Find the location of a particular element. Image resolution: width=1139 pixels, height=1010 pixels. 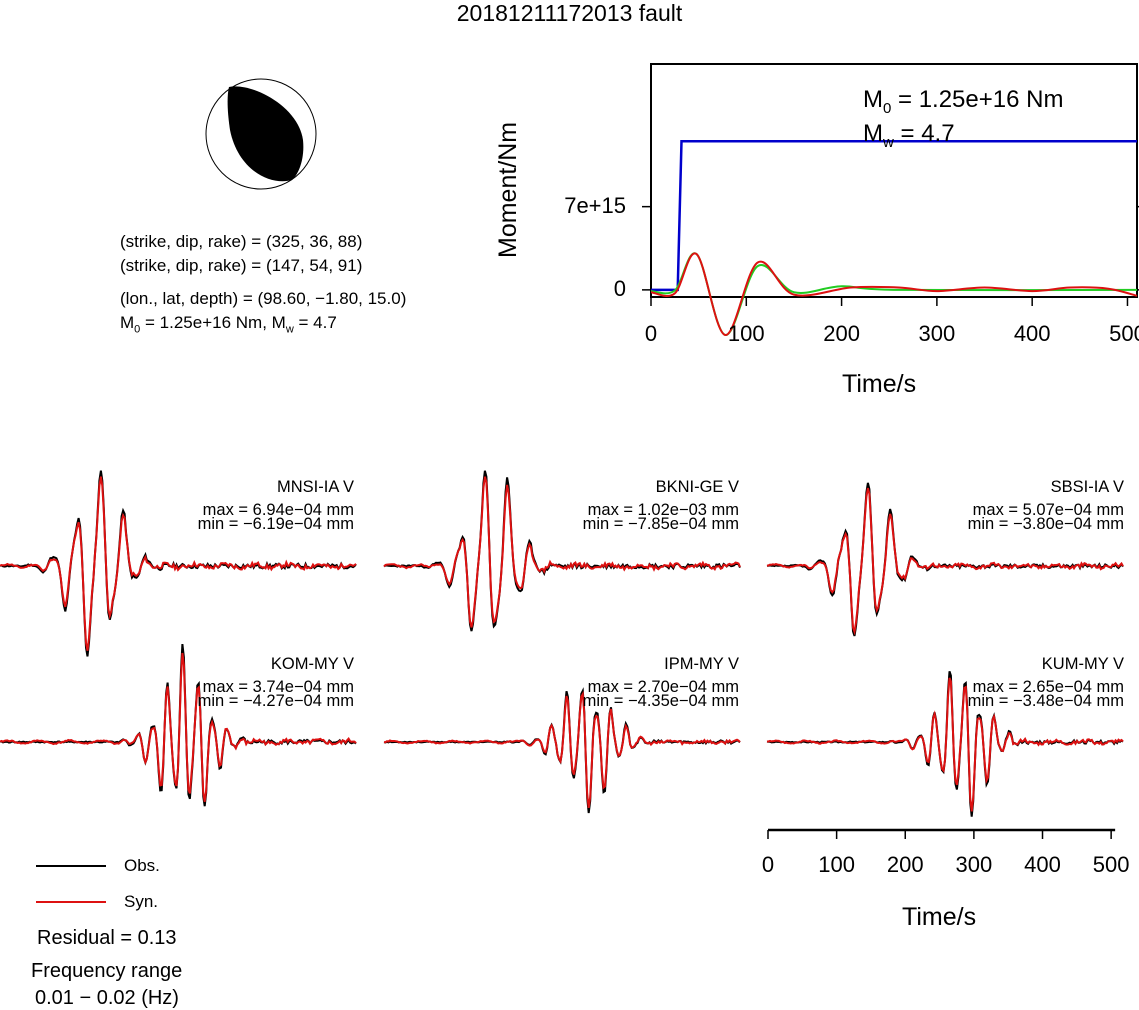

beachball is located at coordinates (261, 134).